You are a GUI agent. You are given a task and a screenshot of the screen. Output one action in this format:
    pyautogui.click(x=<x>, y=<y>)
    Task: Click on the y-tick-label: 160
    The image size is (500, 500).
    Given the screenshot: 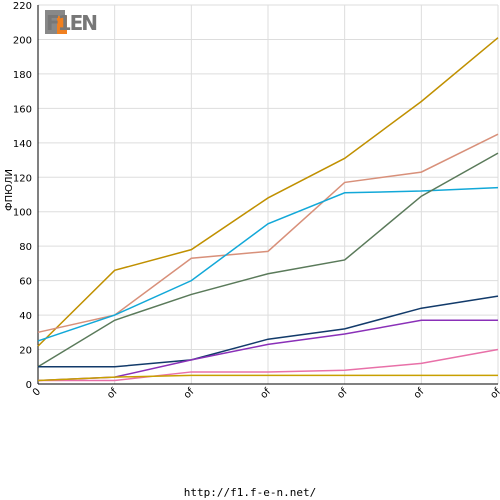 What is the action you would take?
    pyautogui.click(x=22, y=109)
    